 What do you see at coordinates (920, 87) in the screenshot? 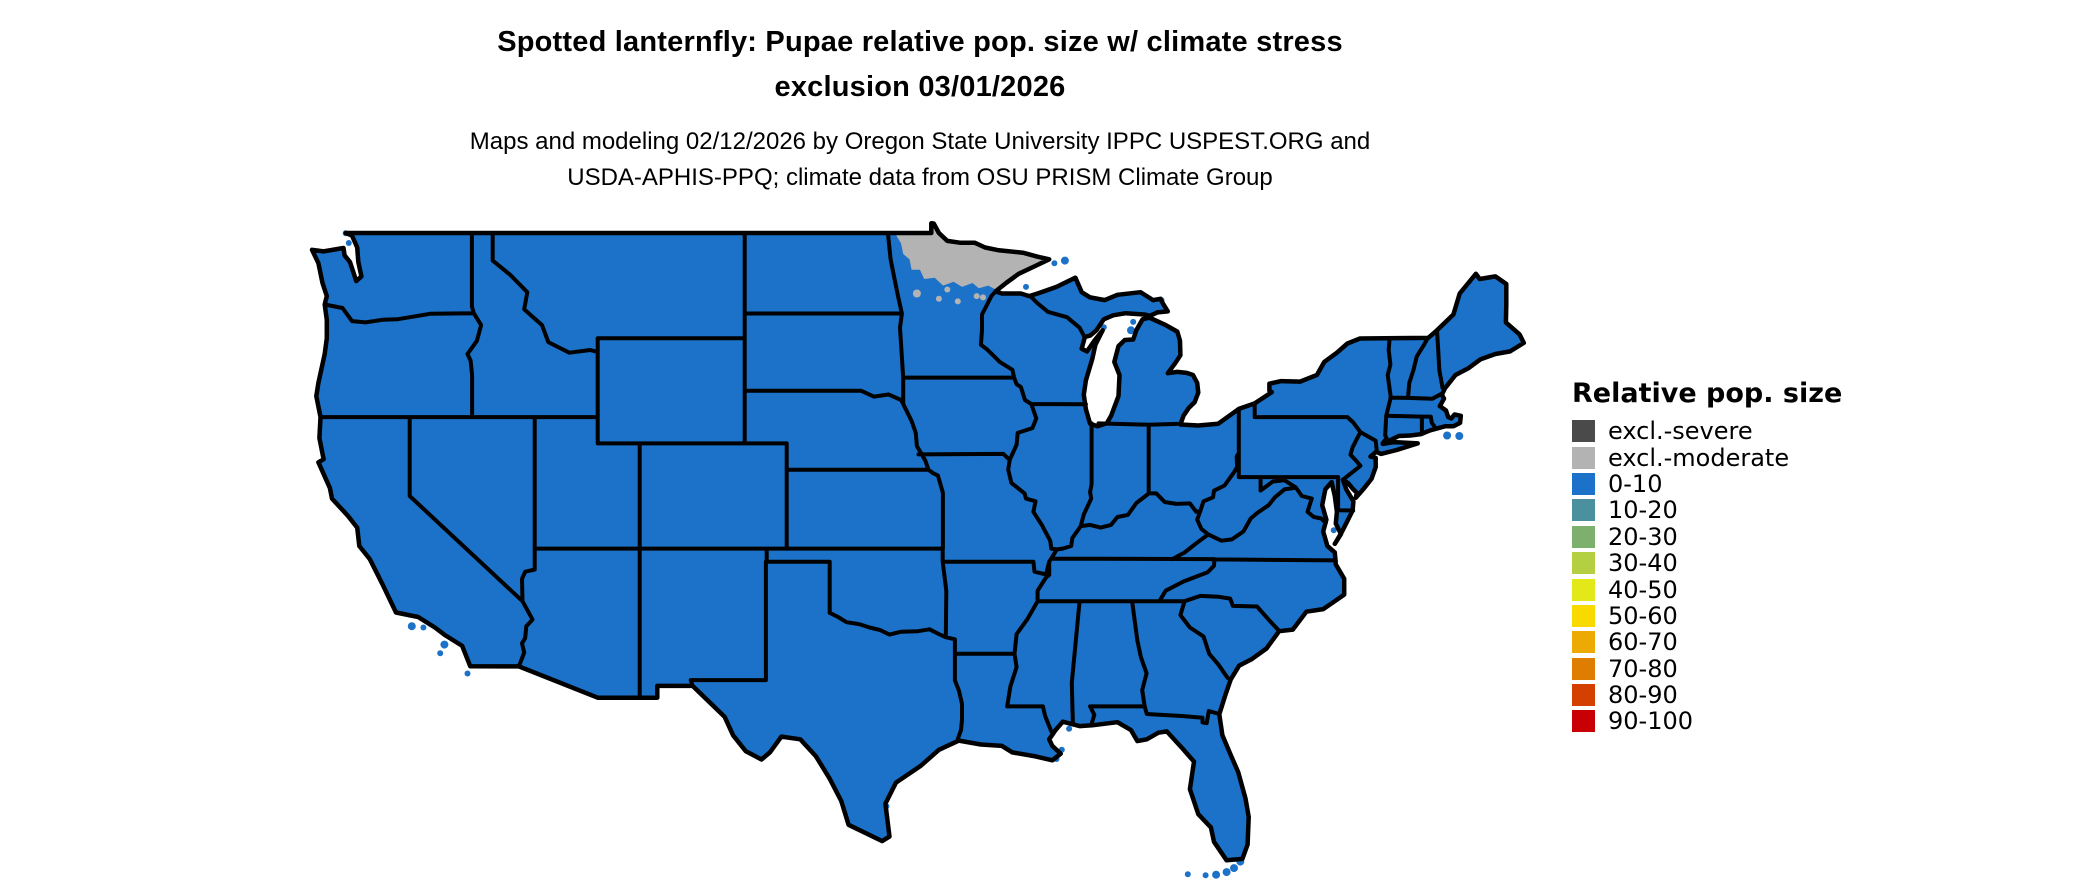
I see `figure-title-line2: exclusion 03/01/2026` at bounding box center [920, 87].